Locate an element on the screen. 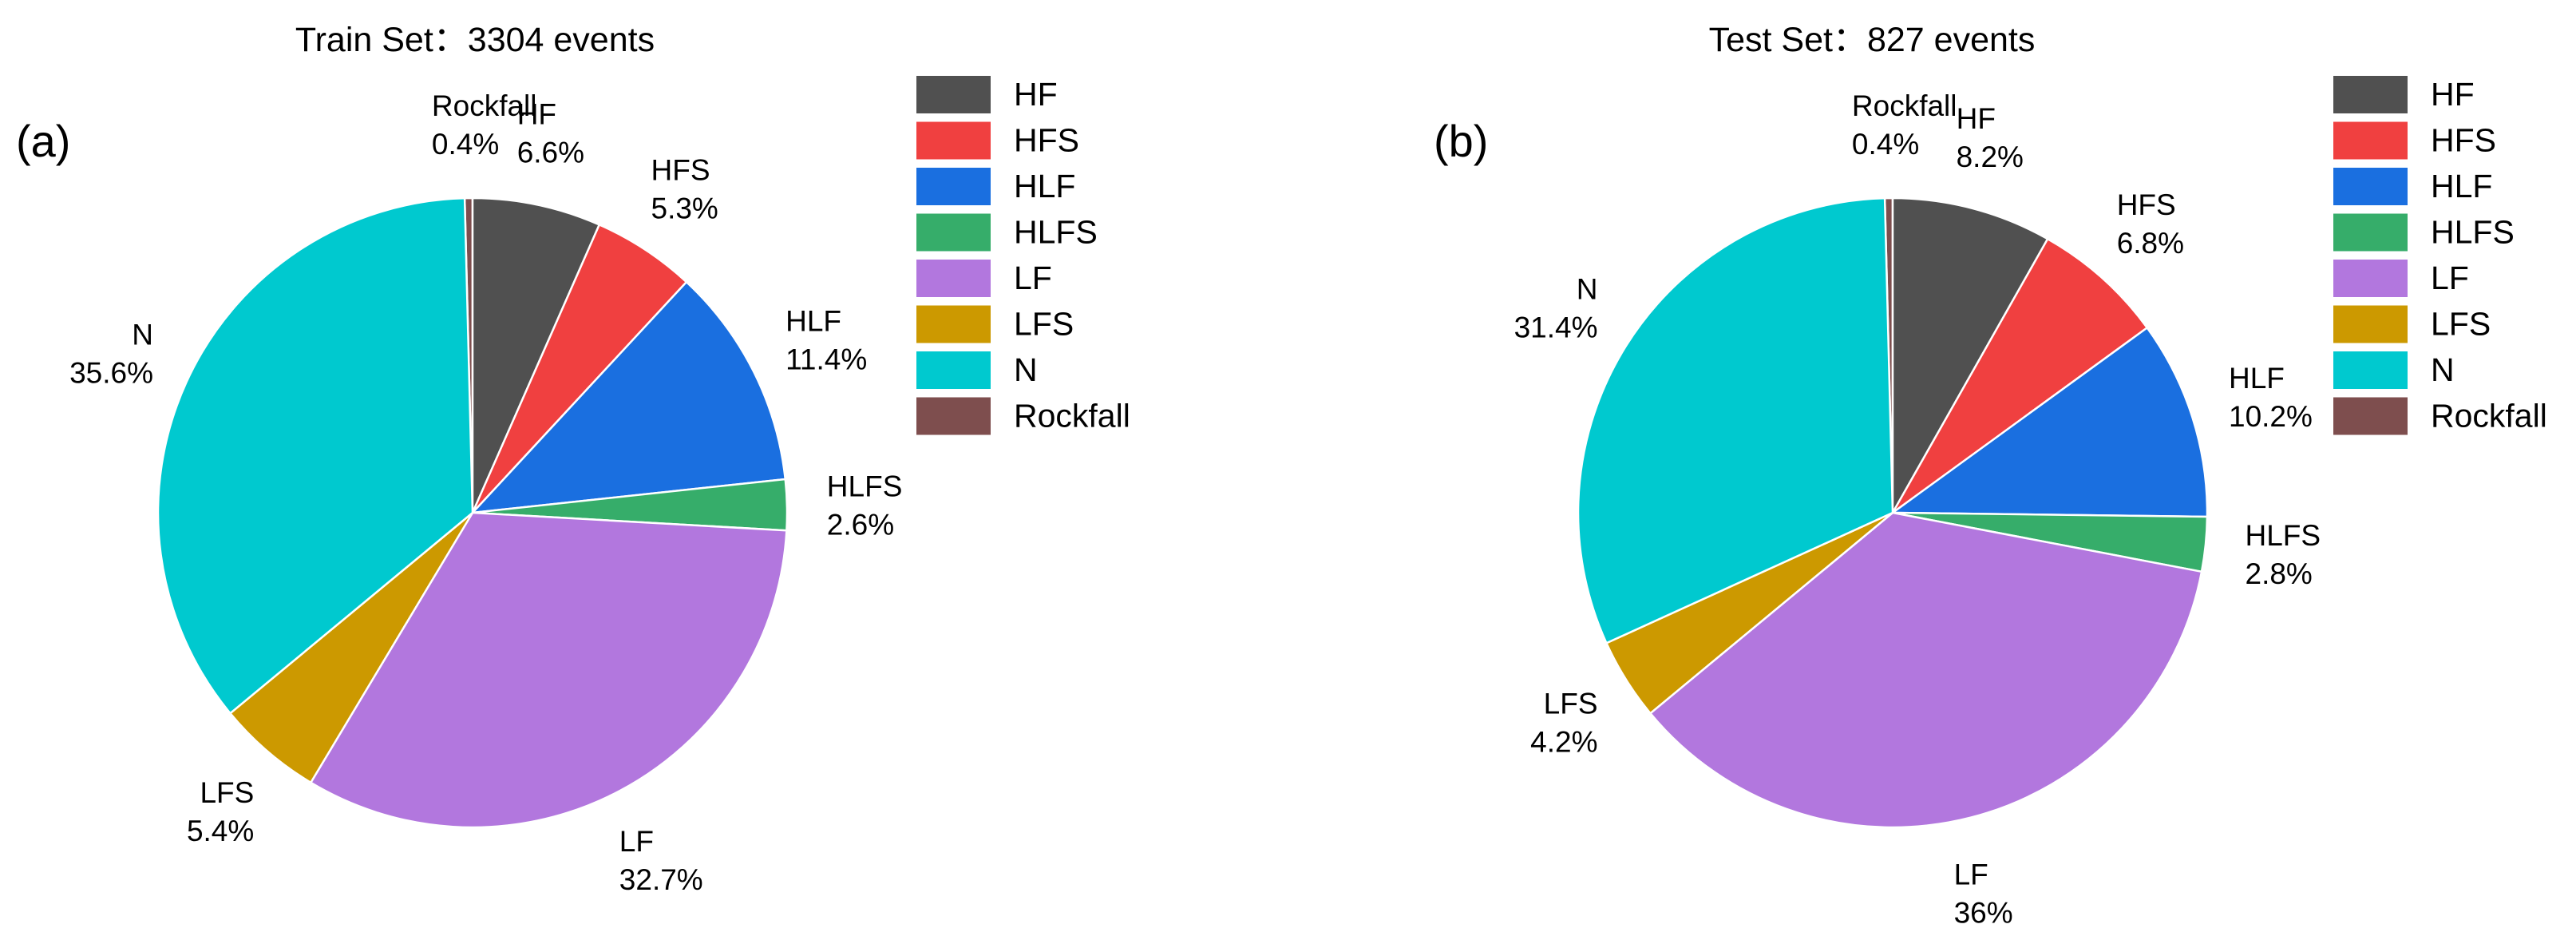  slice-value-hf-a: 6.6% is located at coordinates (550, 153).